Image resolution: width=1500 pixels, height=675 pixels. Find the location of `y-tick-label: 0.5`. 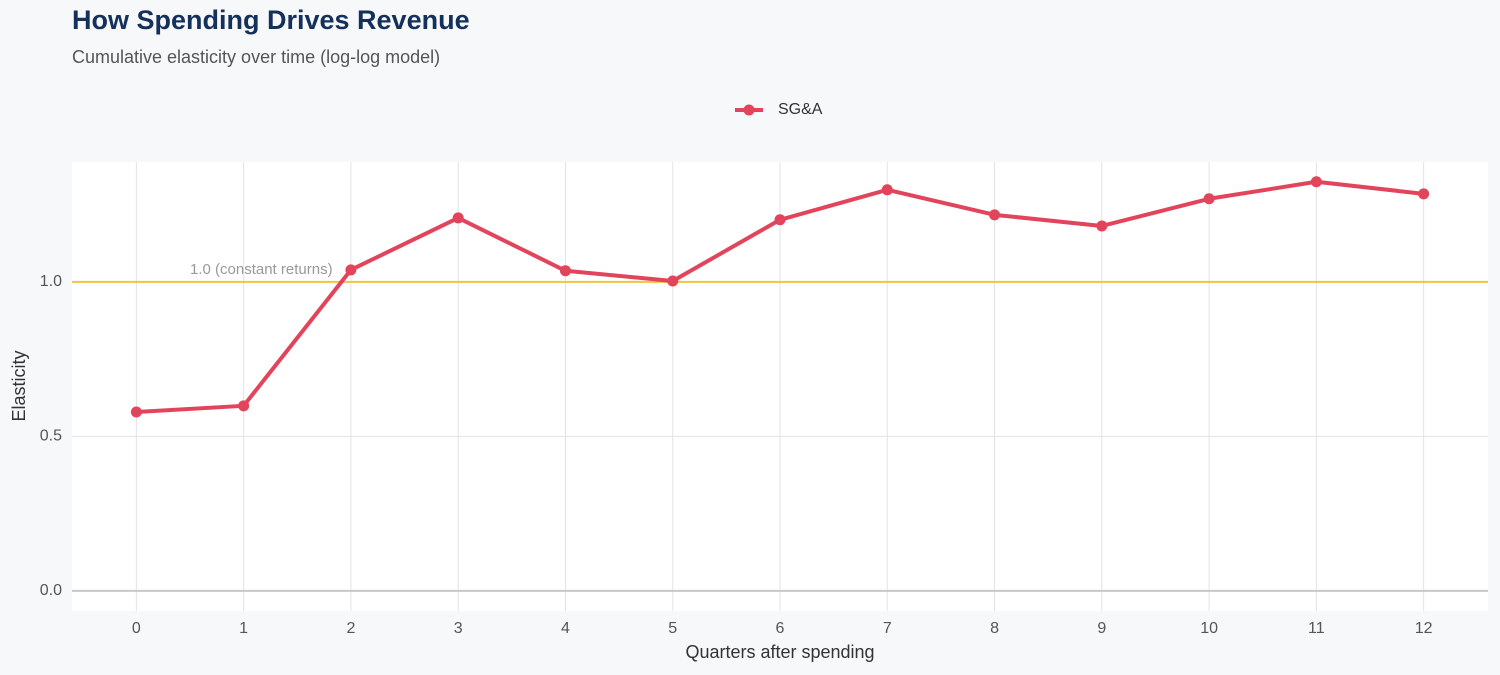

y-tick-label: 0.5 is located at coordinates (51, 436).